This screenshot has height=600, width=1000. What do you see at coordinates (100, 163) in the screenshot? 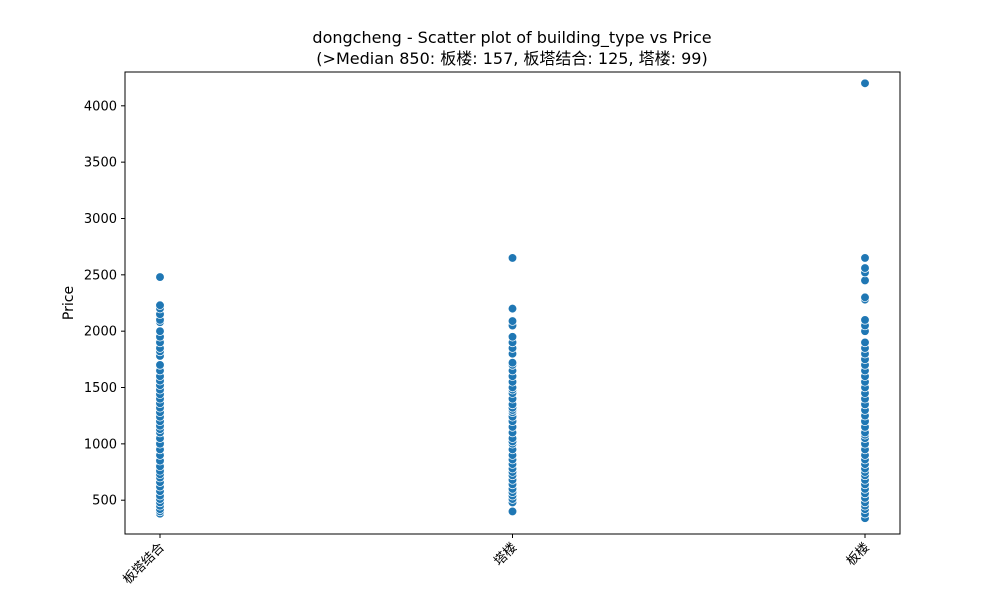
I see `y-tick-label: 3500` at bounding box center [100, 163].